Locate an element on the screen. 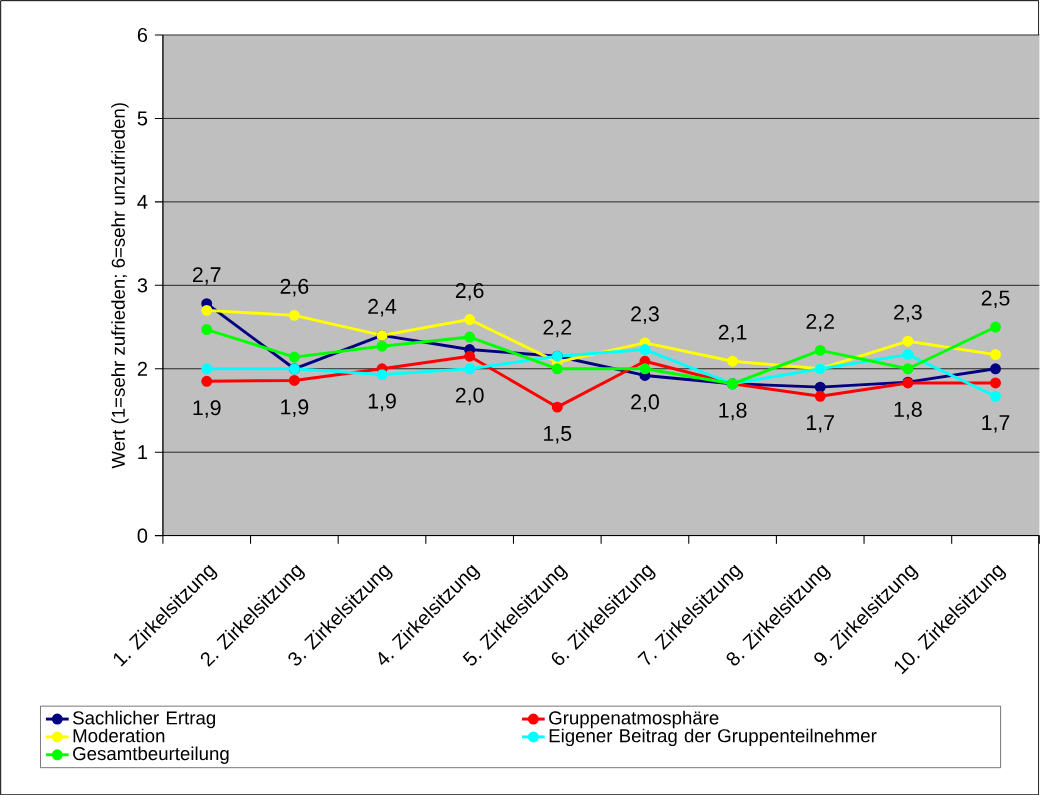 The height and width of the screenshot is (795, 1040). y-tick-label: 3 is located at coordinates (142, 285).